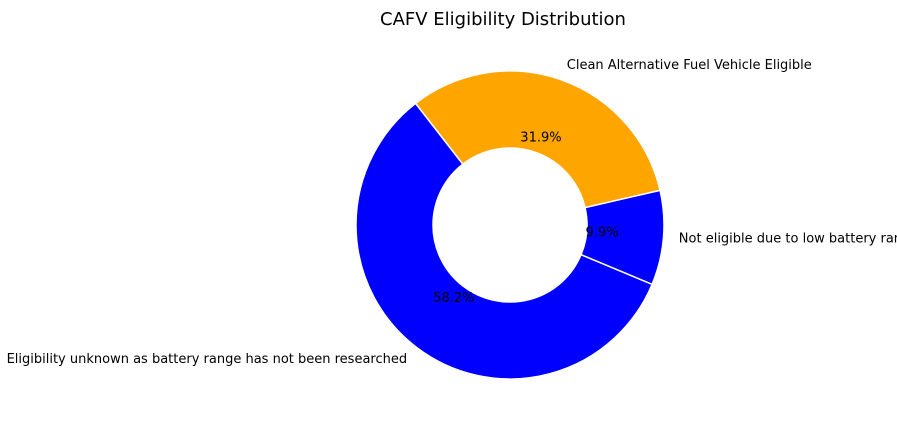 This screenshot has width=897, height=428. I want to click on slice-not-eligible-due-to-low-battery-range, so click(622, 237).